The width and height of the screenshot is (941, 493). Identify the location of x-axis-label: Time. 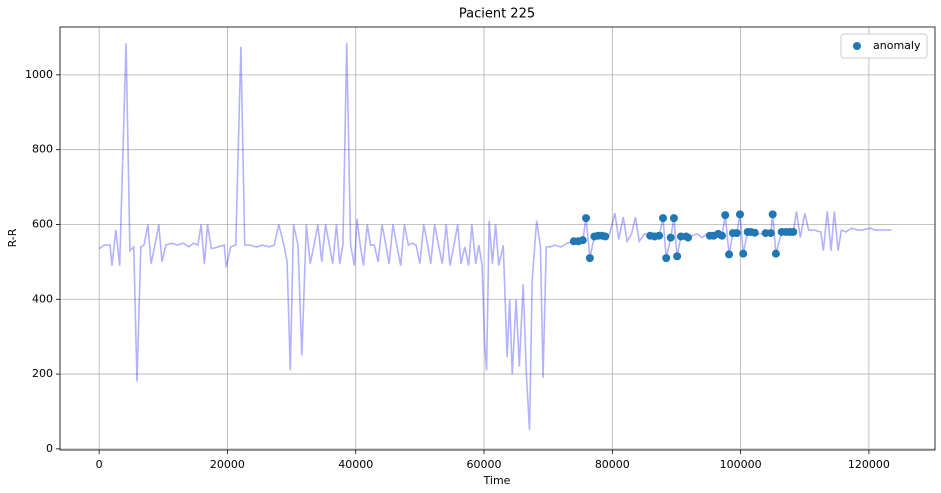
(497, 480).